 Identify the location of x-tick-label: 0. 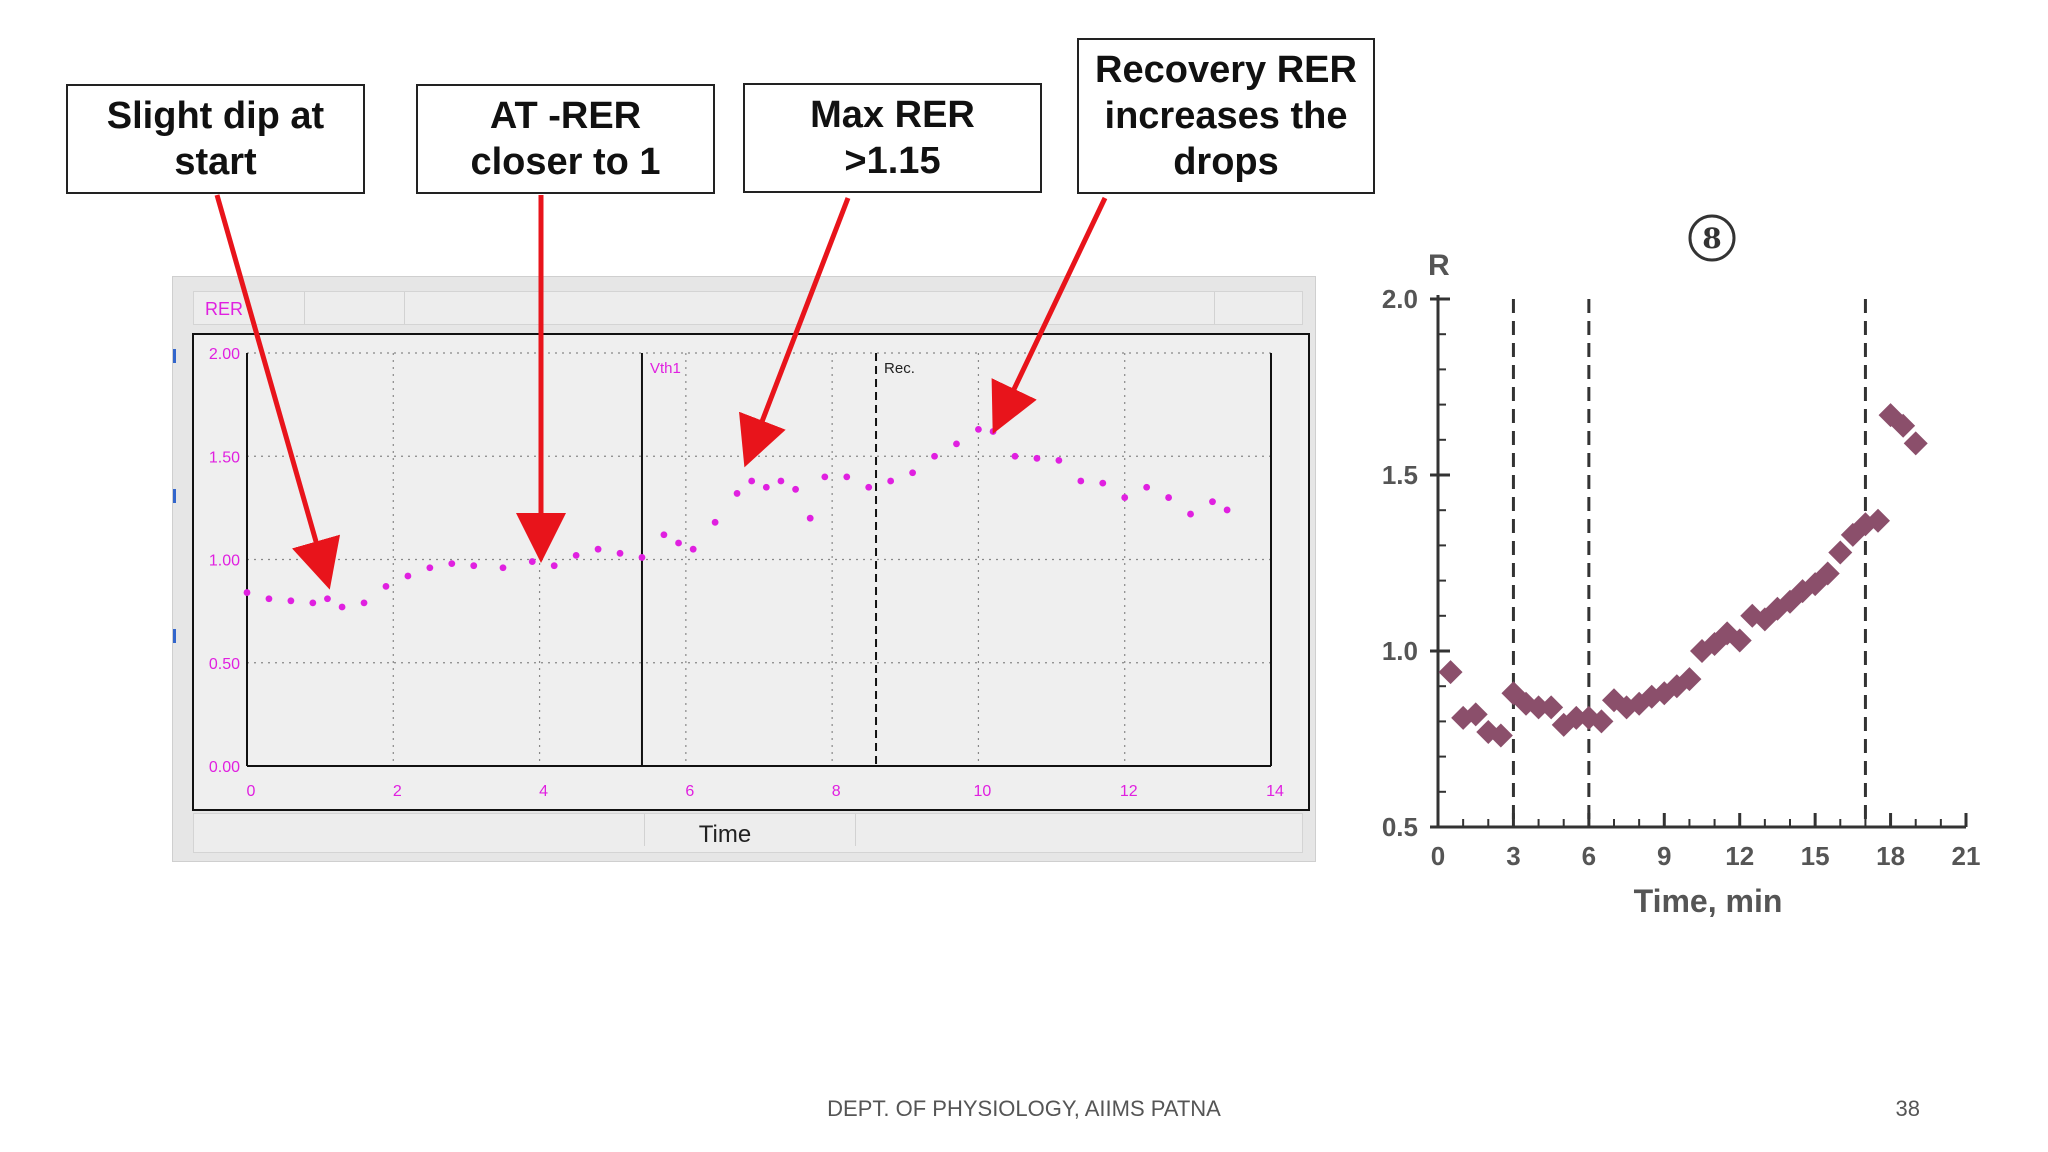
(251, 791).